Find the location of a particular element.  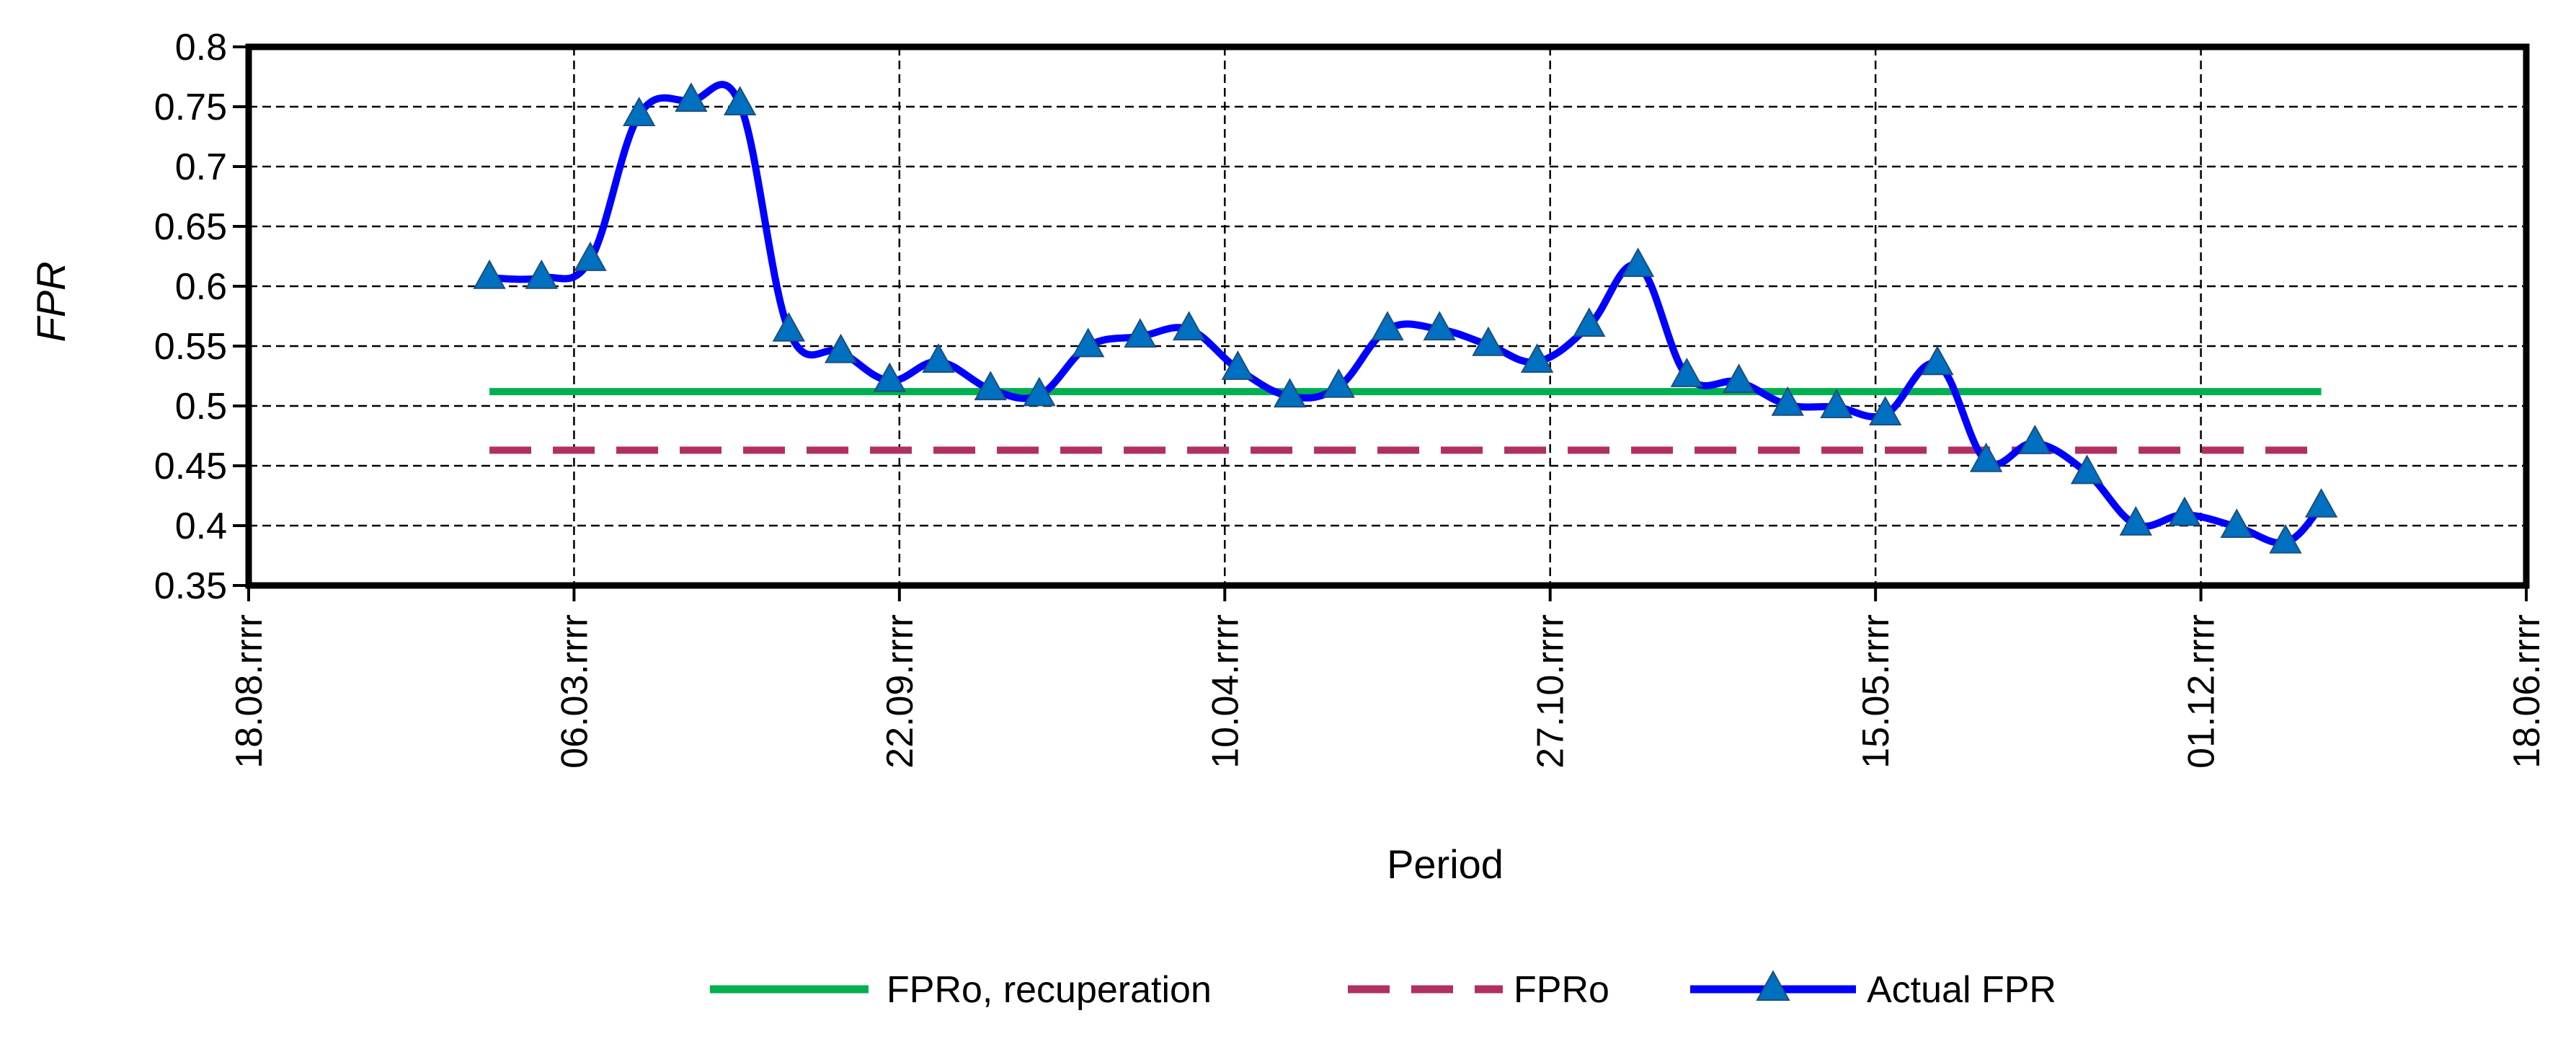

y-tick-label: 0.6 is located at coordinates (201, 287).